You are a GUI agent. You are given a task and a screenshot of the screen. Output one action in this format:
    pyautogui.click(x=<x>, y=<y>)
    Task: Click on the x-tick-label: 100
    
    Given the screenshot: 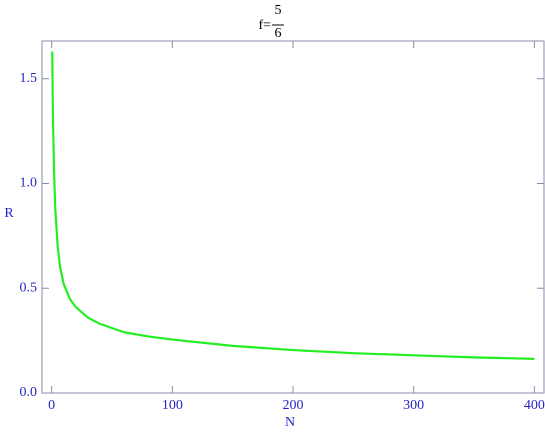 What is the action you would take?
    pyautogui.click(x=172, y=405)
    